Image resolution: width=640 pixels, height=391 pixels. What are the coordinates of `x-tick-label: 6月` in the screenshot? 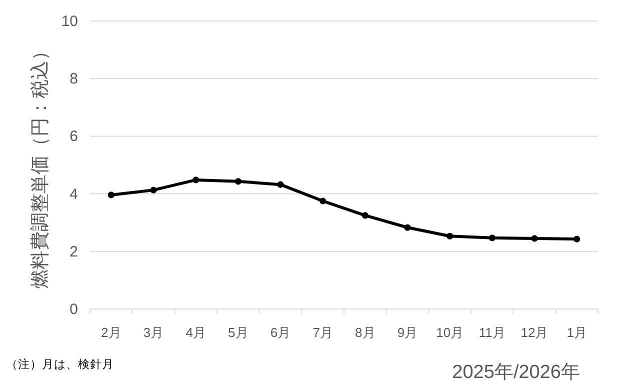 It's located at (280, 332).